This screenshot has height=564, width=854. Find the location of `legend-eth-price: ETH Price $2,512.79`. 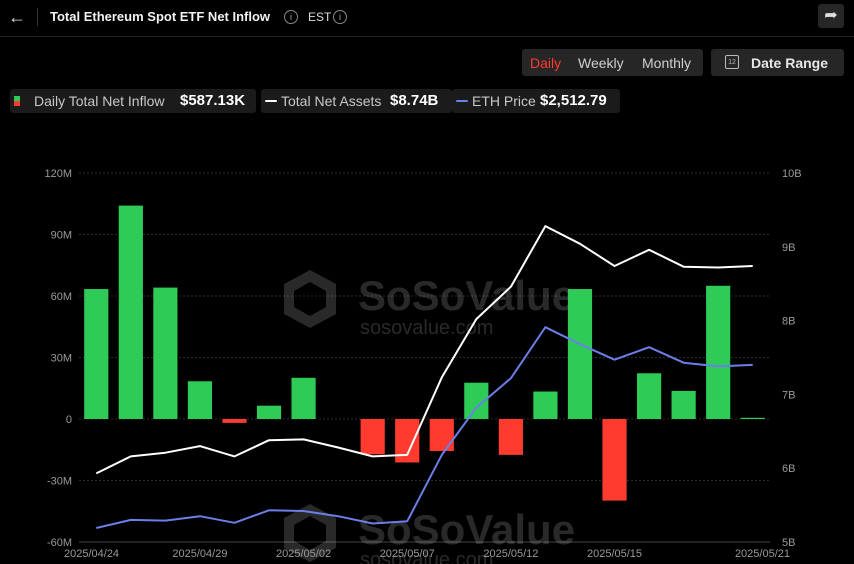

legend-eth-price: ETH Price $2,512.79 is located at coordinates (536, 101).